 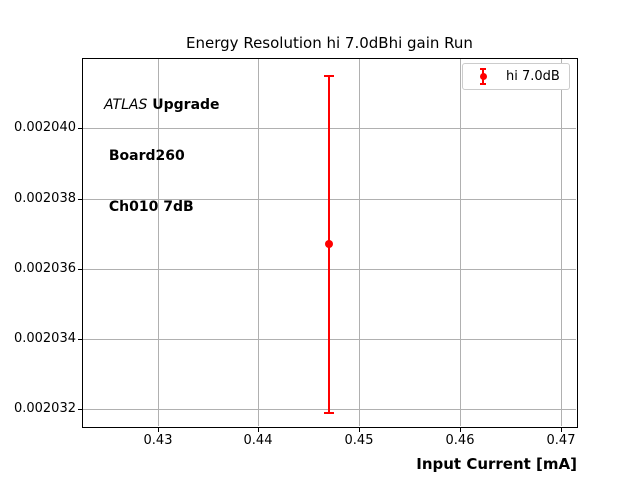 I want to click on annotation-experiment: ATLAS, so click(x=126, y=105).